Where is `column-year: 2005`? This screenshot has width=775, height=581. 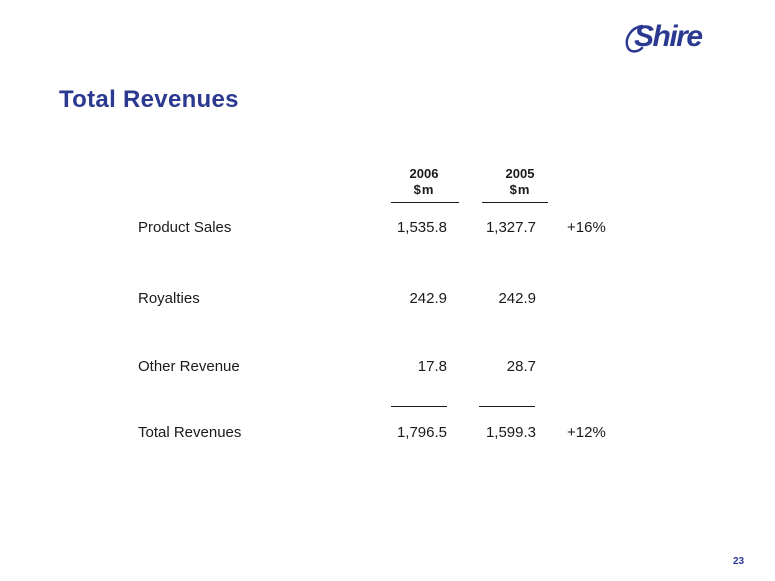 column-year: 2005 is located at coordinates (520, 173).